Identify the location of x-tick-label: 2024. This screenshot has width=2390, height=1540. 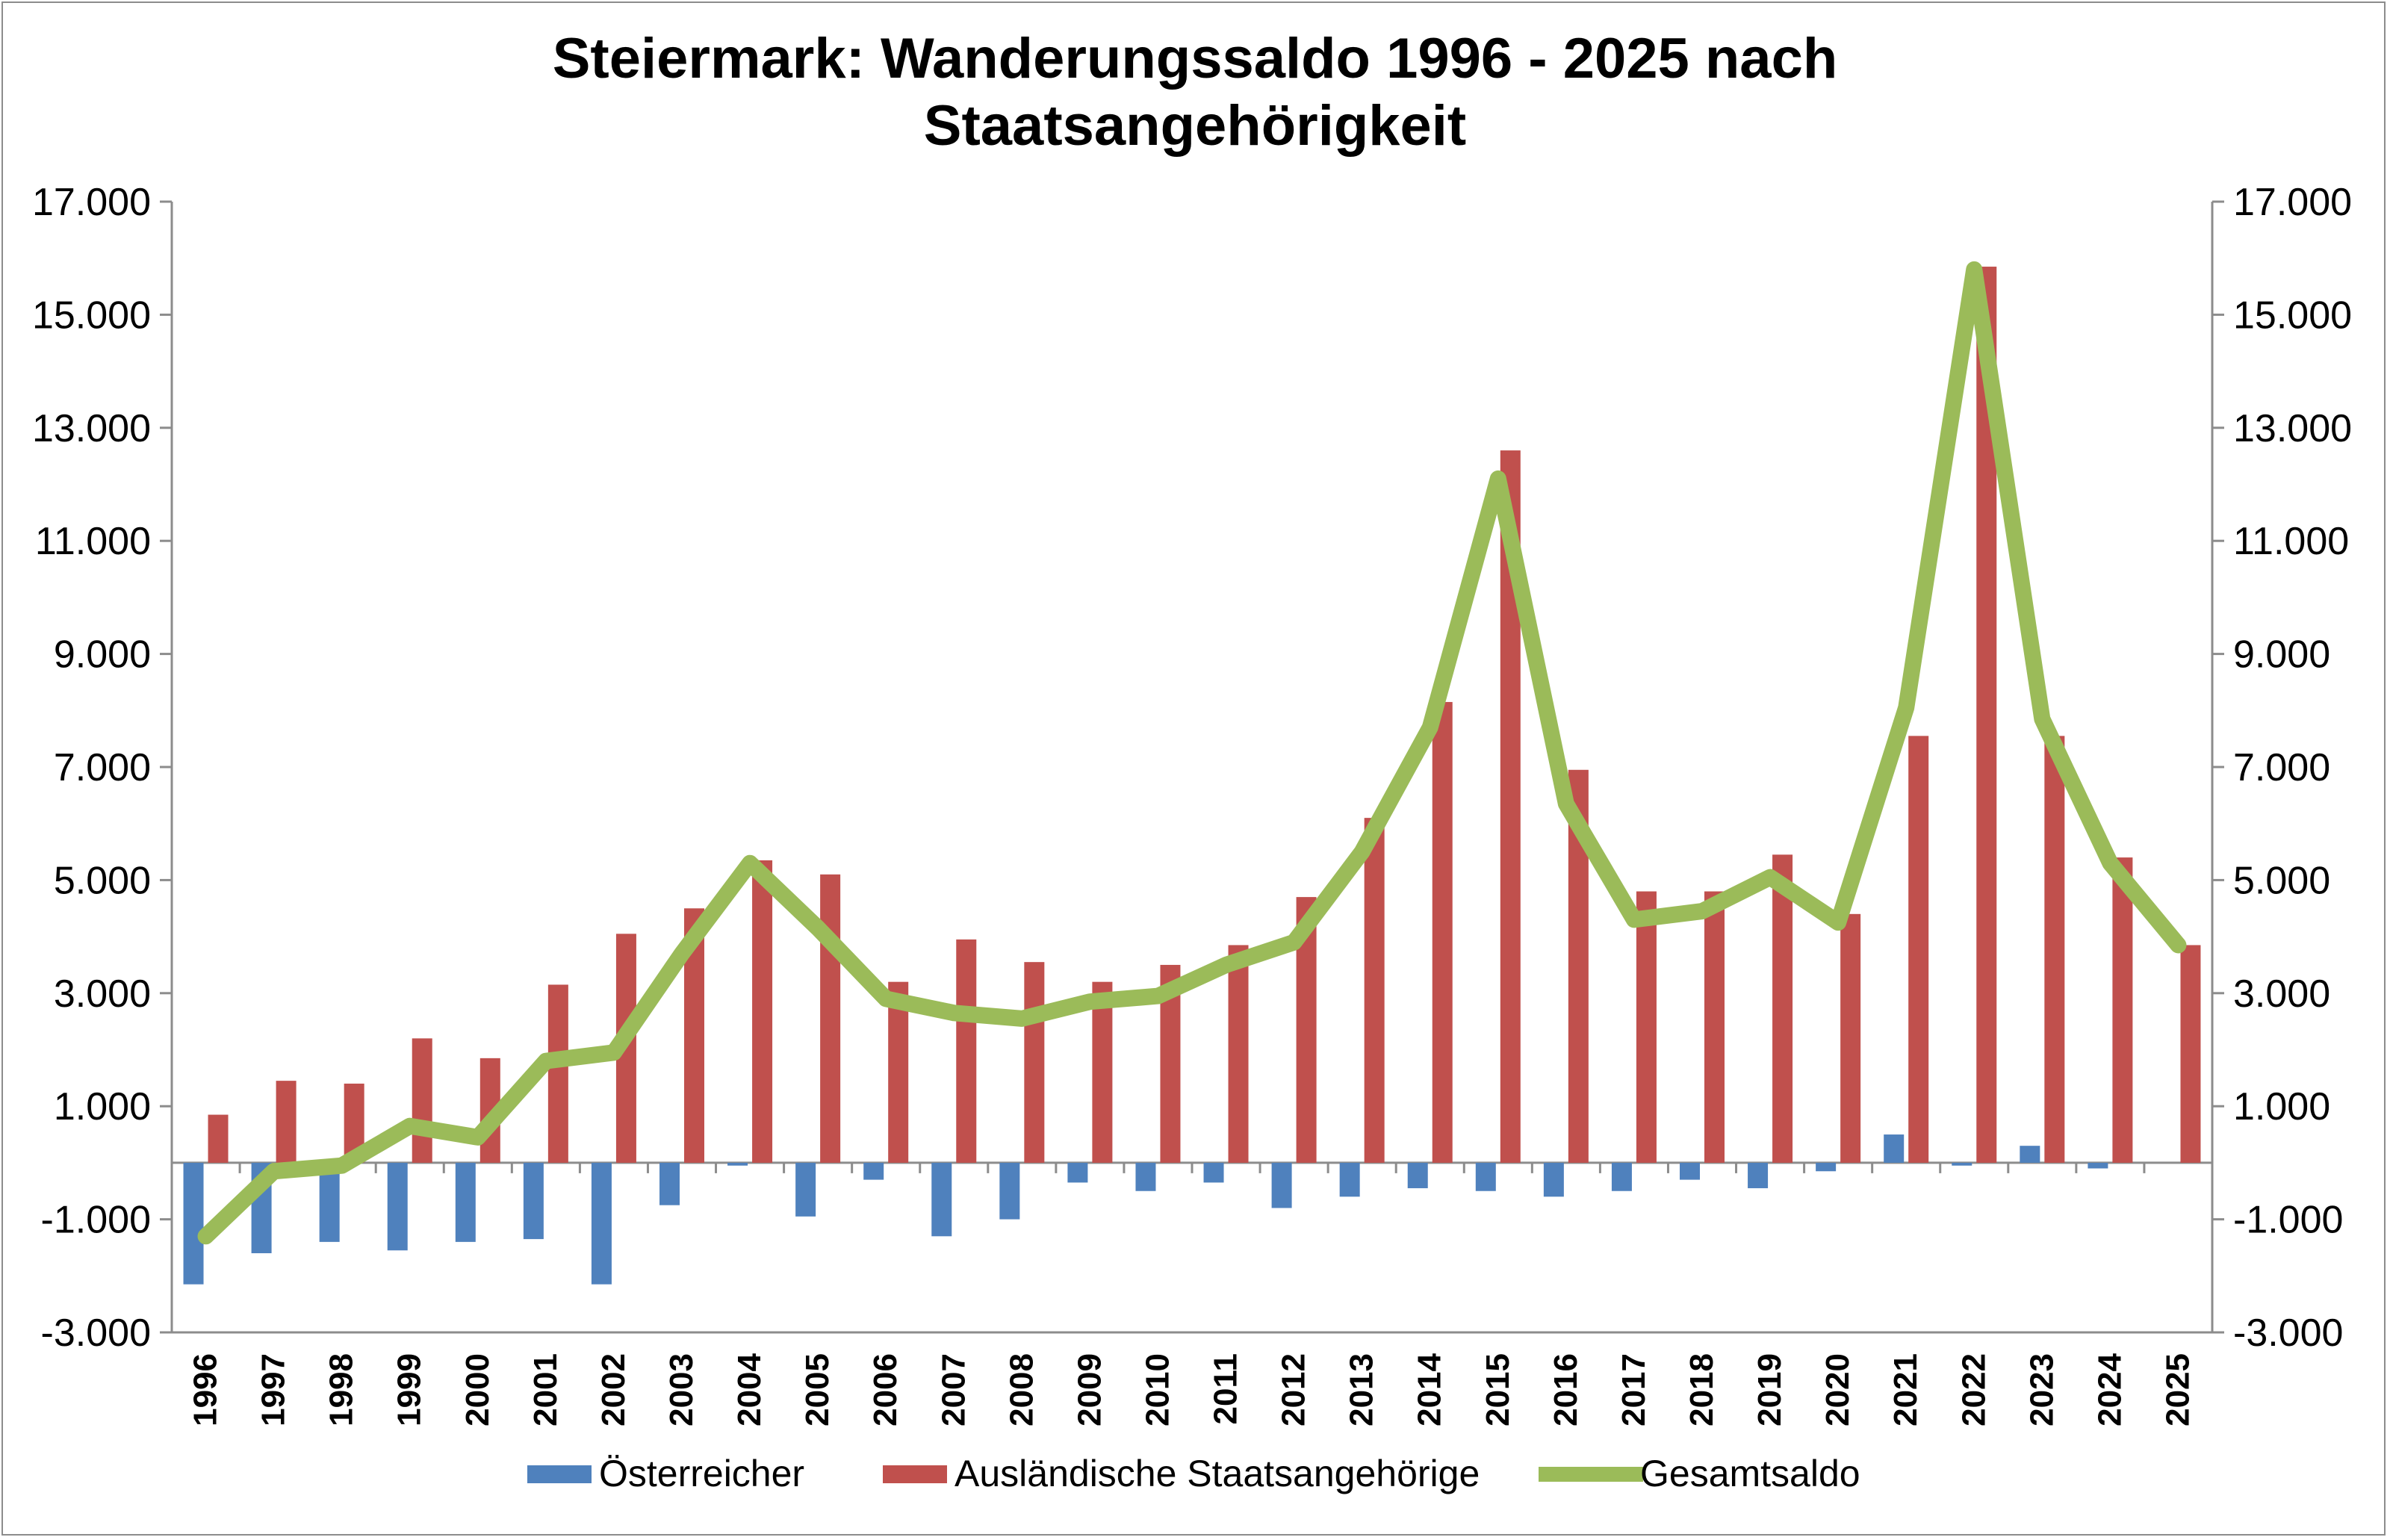
(2109, 1389).